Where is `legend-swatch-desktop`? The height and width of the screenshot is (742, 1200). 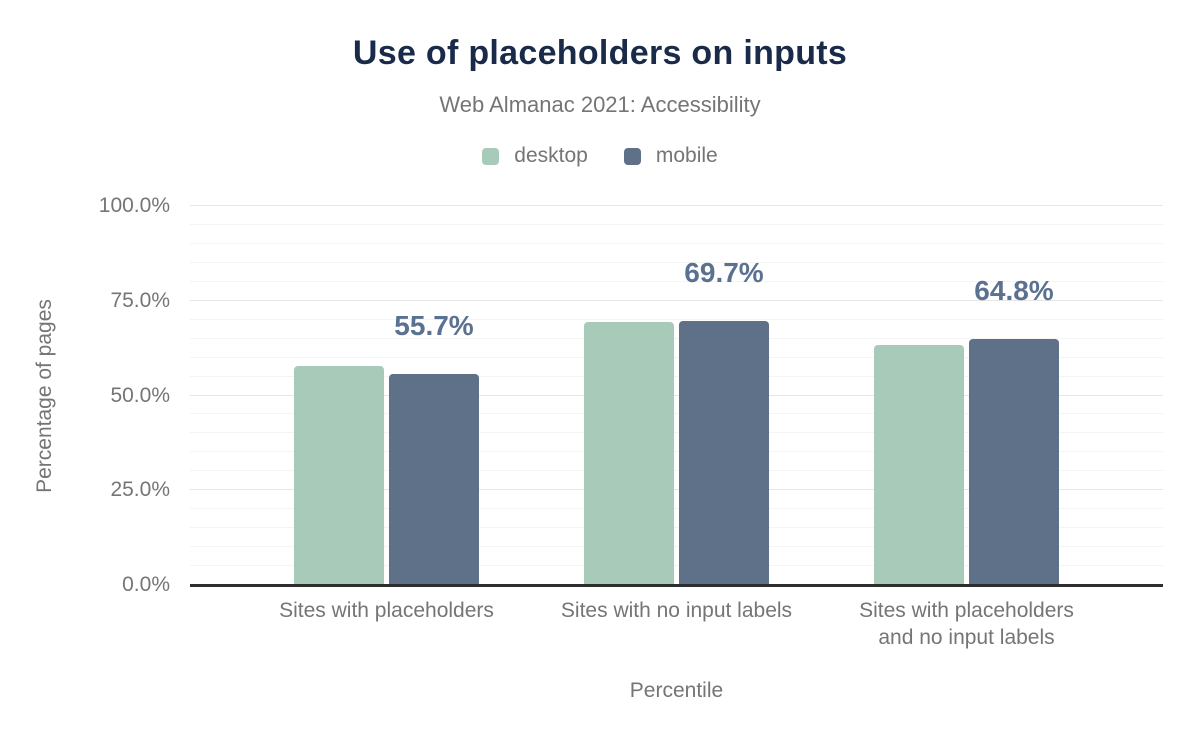 legend-swatch-desktop is located at coordinates (491, 156).